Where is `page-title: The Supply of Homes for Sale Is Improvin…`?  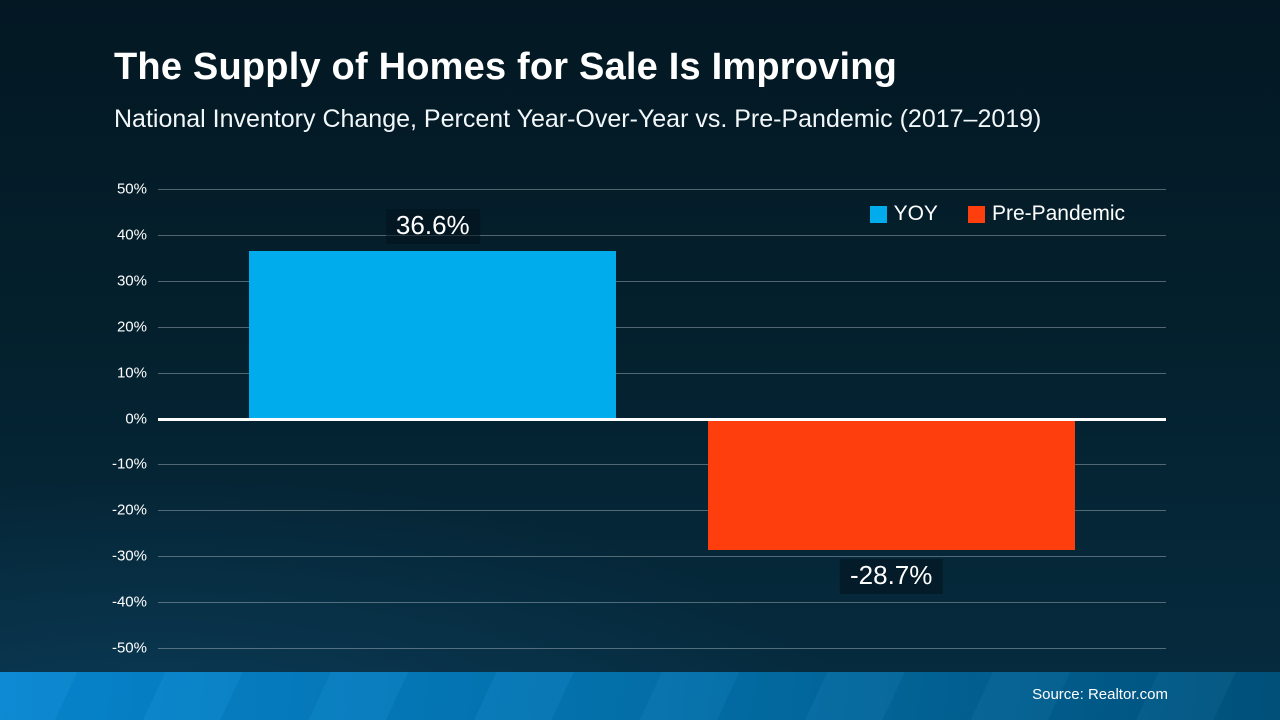 page-title: The Supply of Homes for Sale Is Improvin… is located at coordinates (506, 67).